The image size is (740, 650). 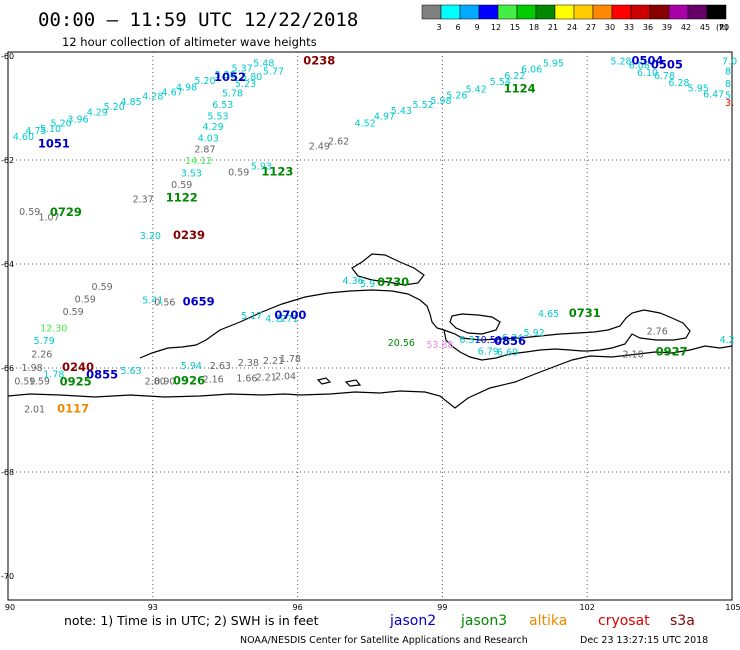 I want to click on satellite-legend-s3a: s3a, so click(x=682, y=621).